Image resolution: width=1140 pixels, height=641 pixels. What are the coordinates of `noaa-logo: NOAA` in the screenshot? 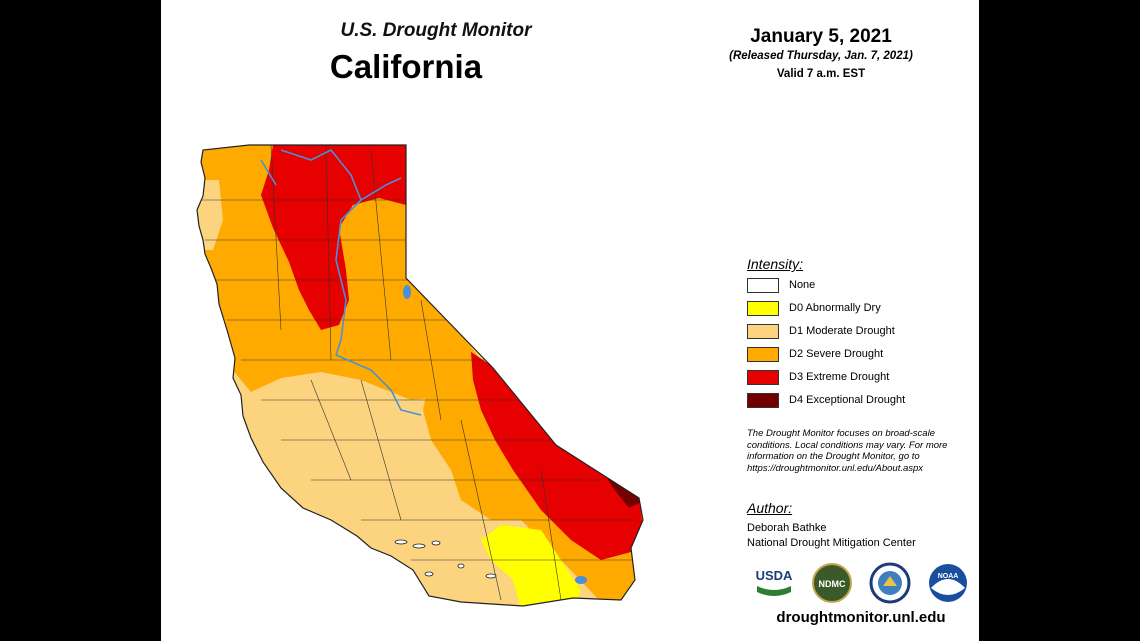 It's located at (948, 583).